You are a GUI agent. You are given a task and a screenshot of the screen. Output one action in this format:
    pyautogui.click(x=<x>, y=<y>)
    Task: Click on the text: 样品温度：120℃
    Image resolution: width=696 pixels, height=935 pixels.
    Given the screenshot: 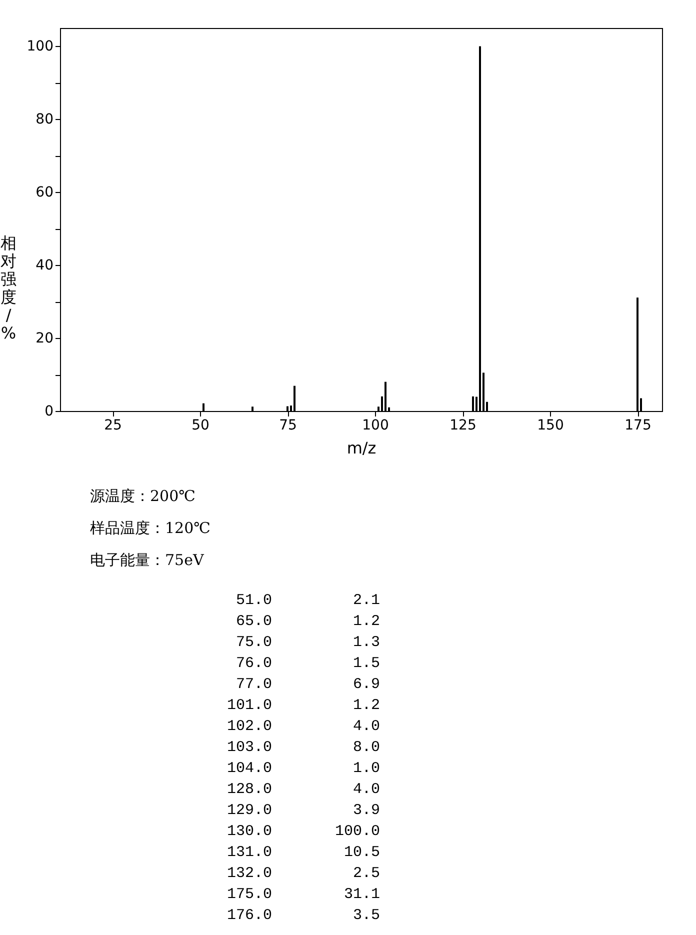 What is the action you would take?
    pyautogui.click(x=150, y=528)
    